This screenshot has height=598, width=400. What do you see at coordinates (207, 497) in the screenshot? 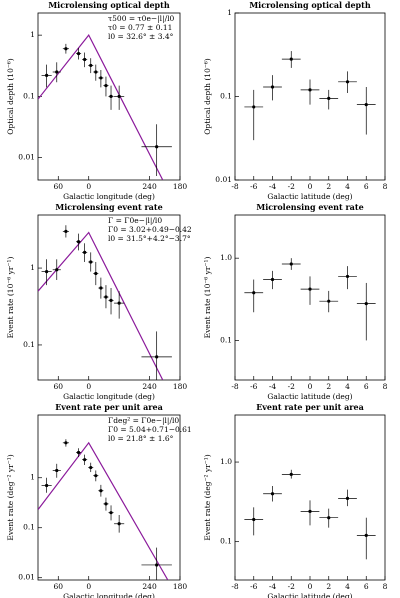
I see `y-axis-label: Event rate (deg⁻² yr⁻¹)` at bounding box center [207, 497].